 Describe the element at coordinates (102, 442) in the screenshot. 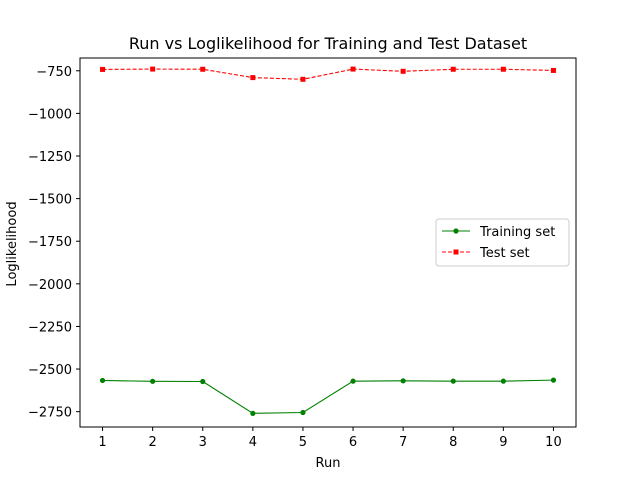

I see `x-tick-label: 1` at that location.